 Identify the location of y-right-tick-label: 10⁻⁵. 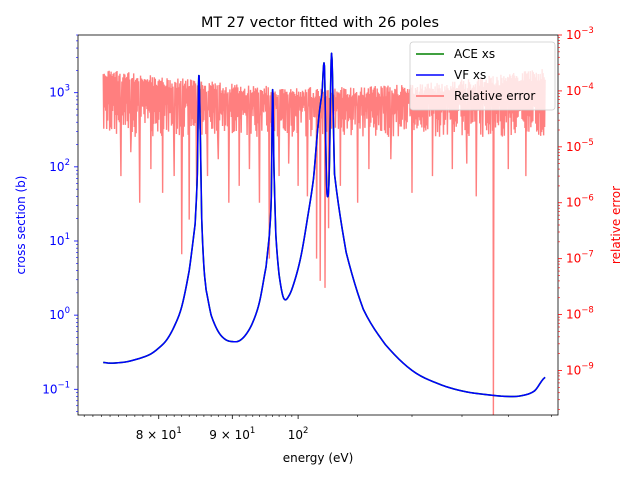
(580, 146).